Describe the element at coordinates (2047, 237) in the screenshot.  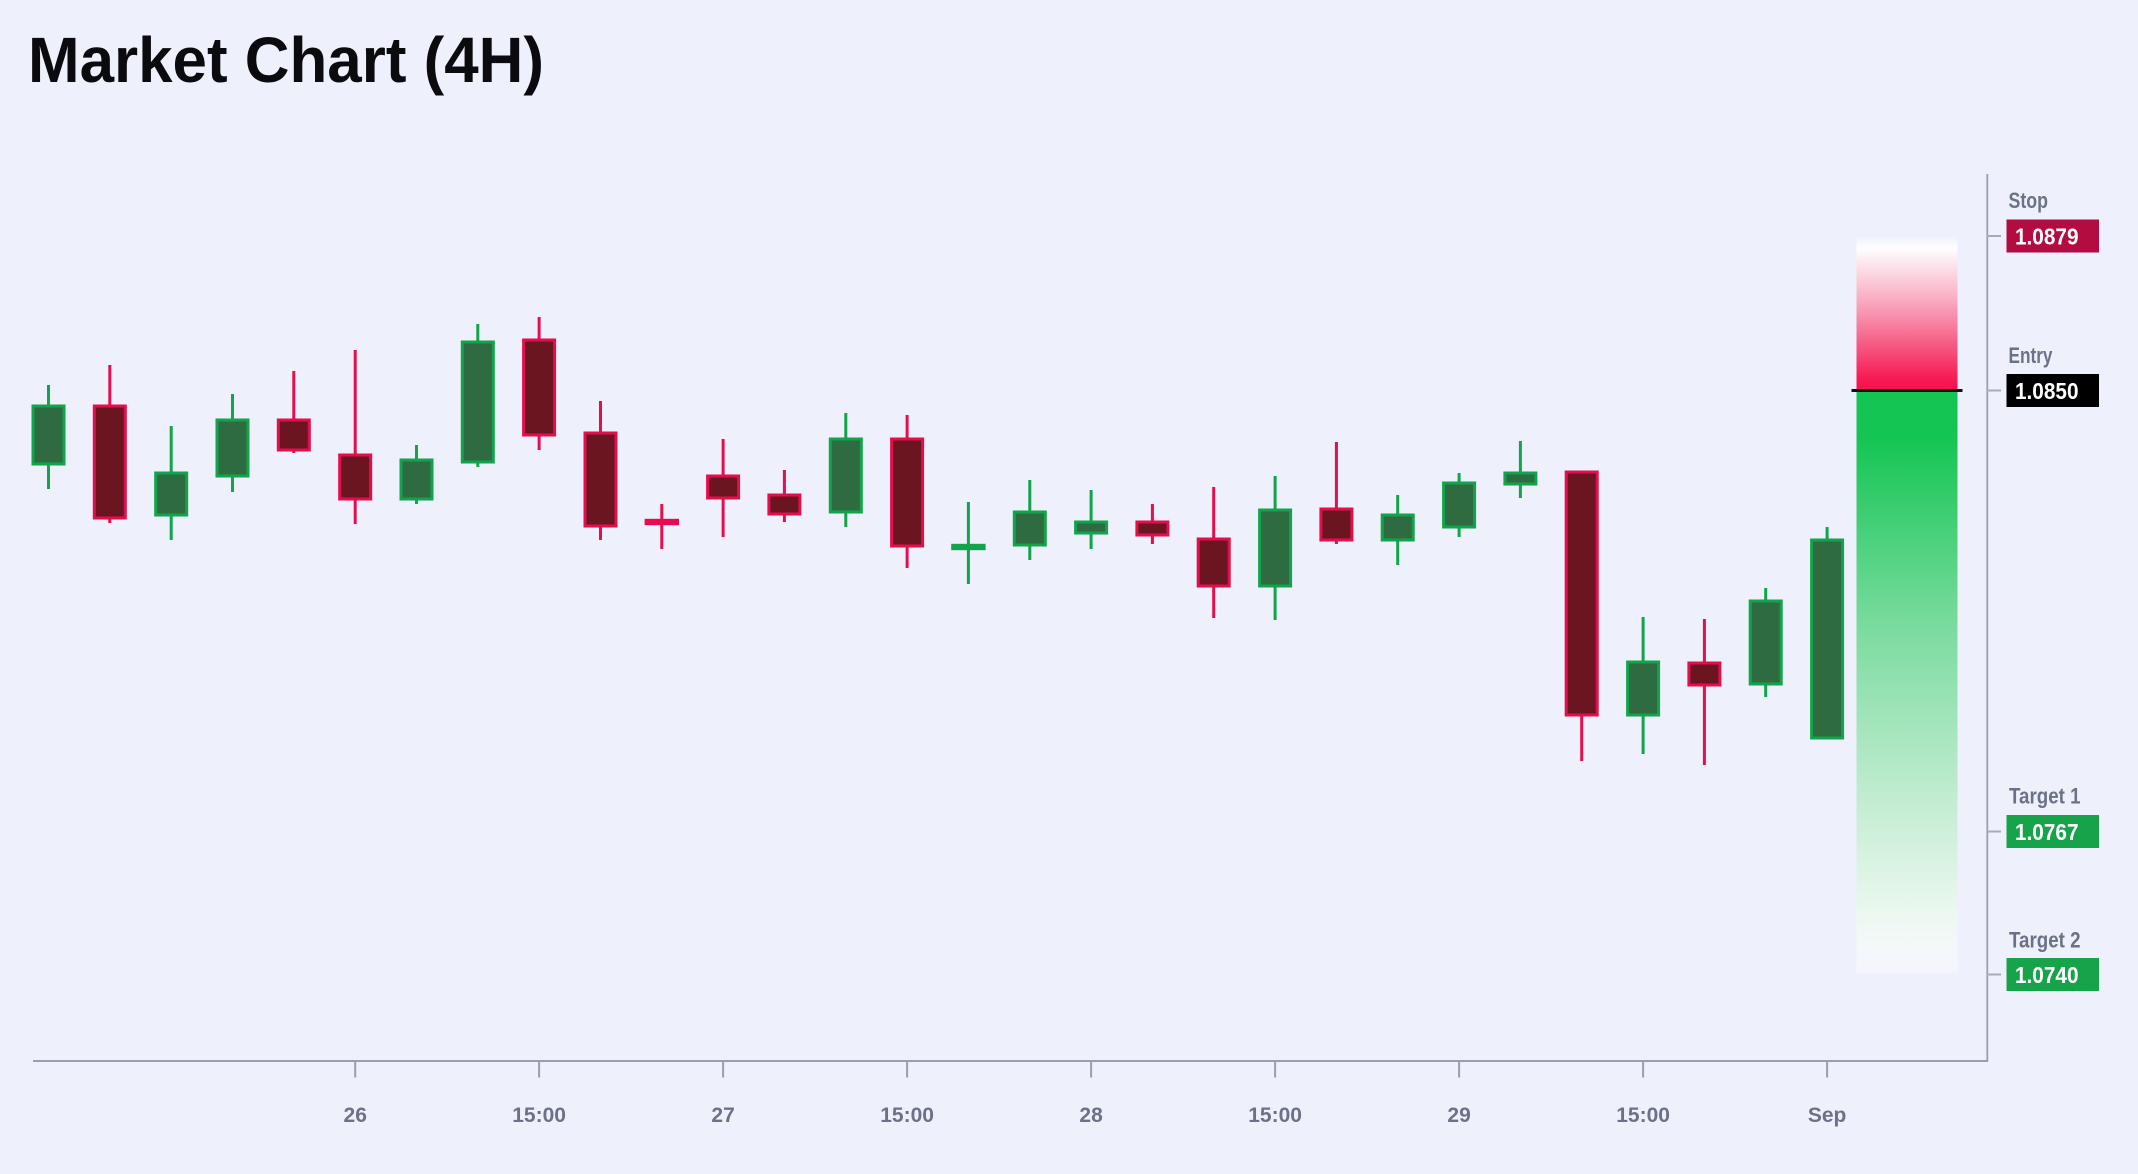
I see `svg-text: 1.0879` at that location.